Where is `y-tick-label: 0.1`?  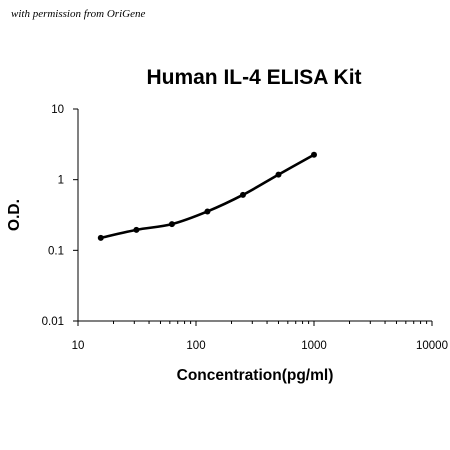 y-tick-label: 0.1 is located at coordinates (56, 251).